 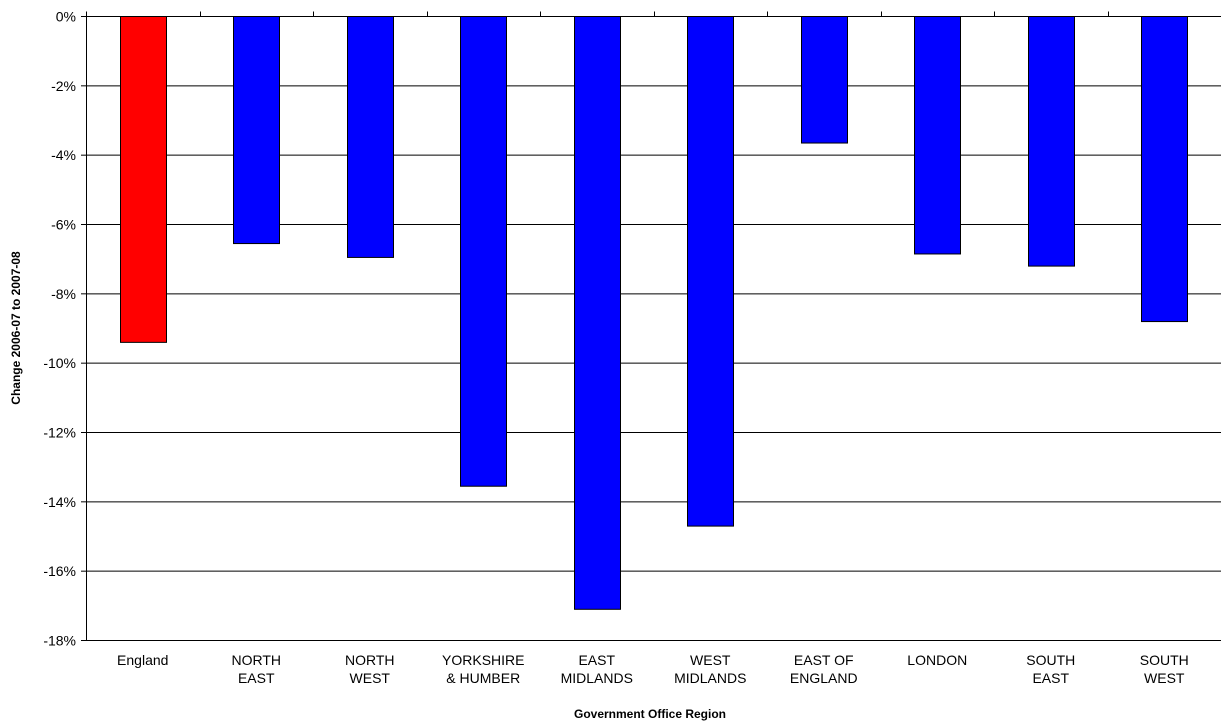 What do you see at coordinates (483, 669) in the screenshot?
I see `x-category-label: YORKSHIRE & HUMBER` at bounding box center [483, 669].